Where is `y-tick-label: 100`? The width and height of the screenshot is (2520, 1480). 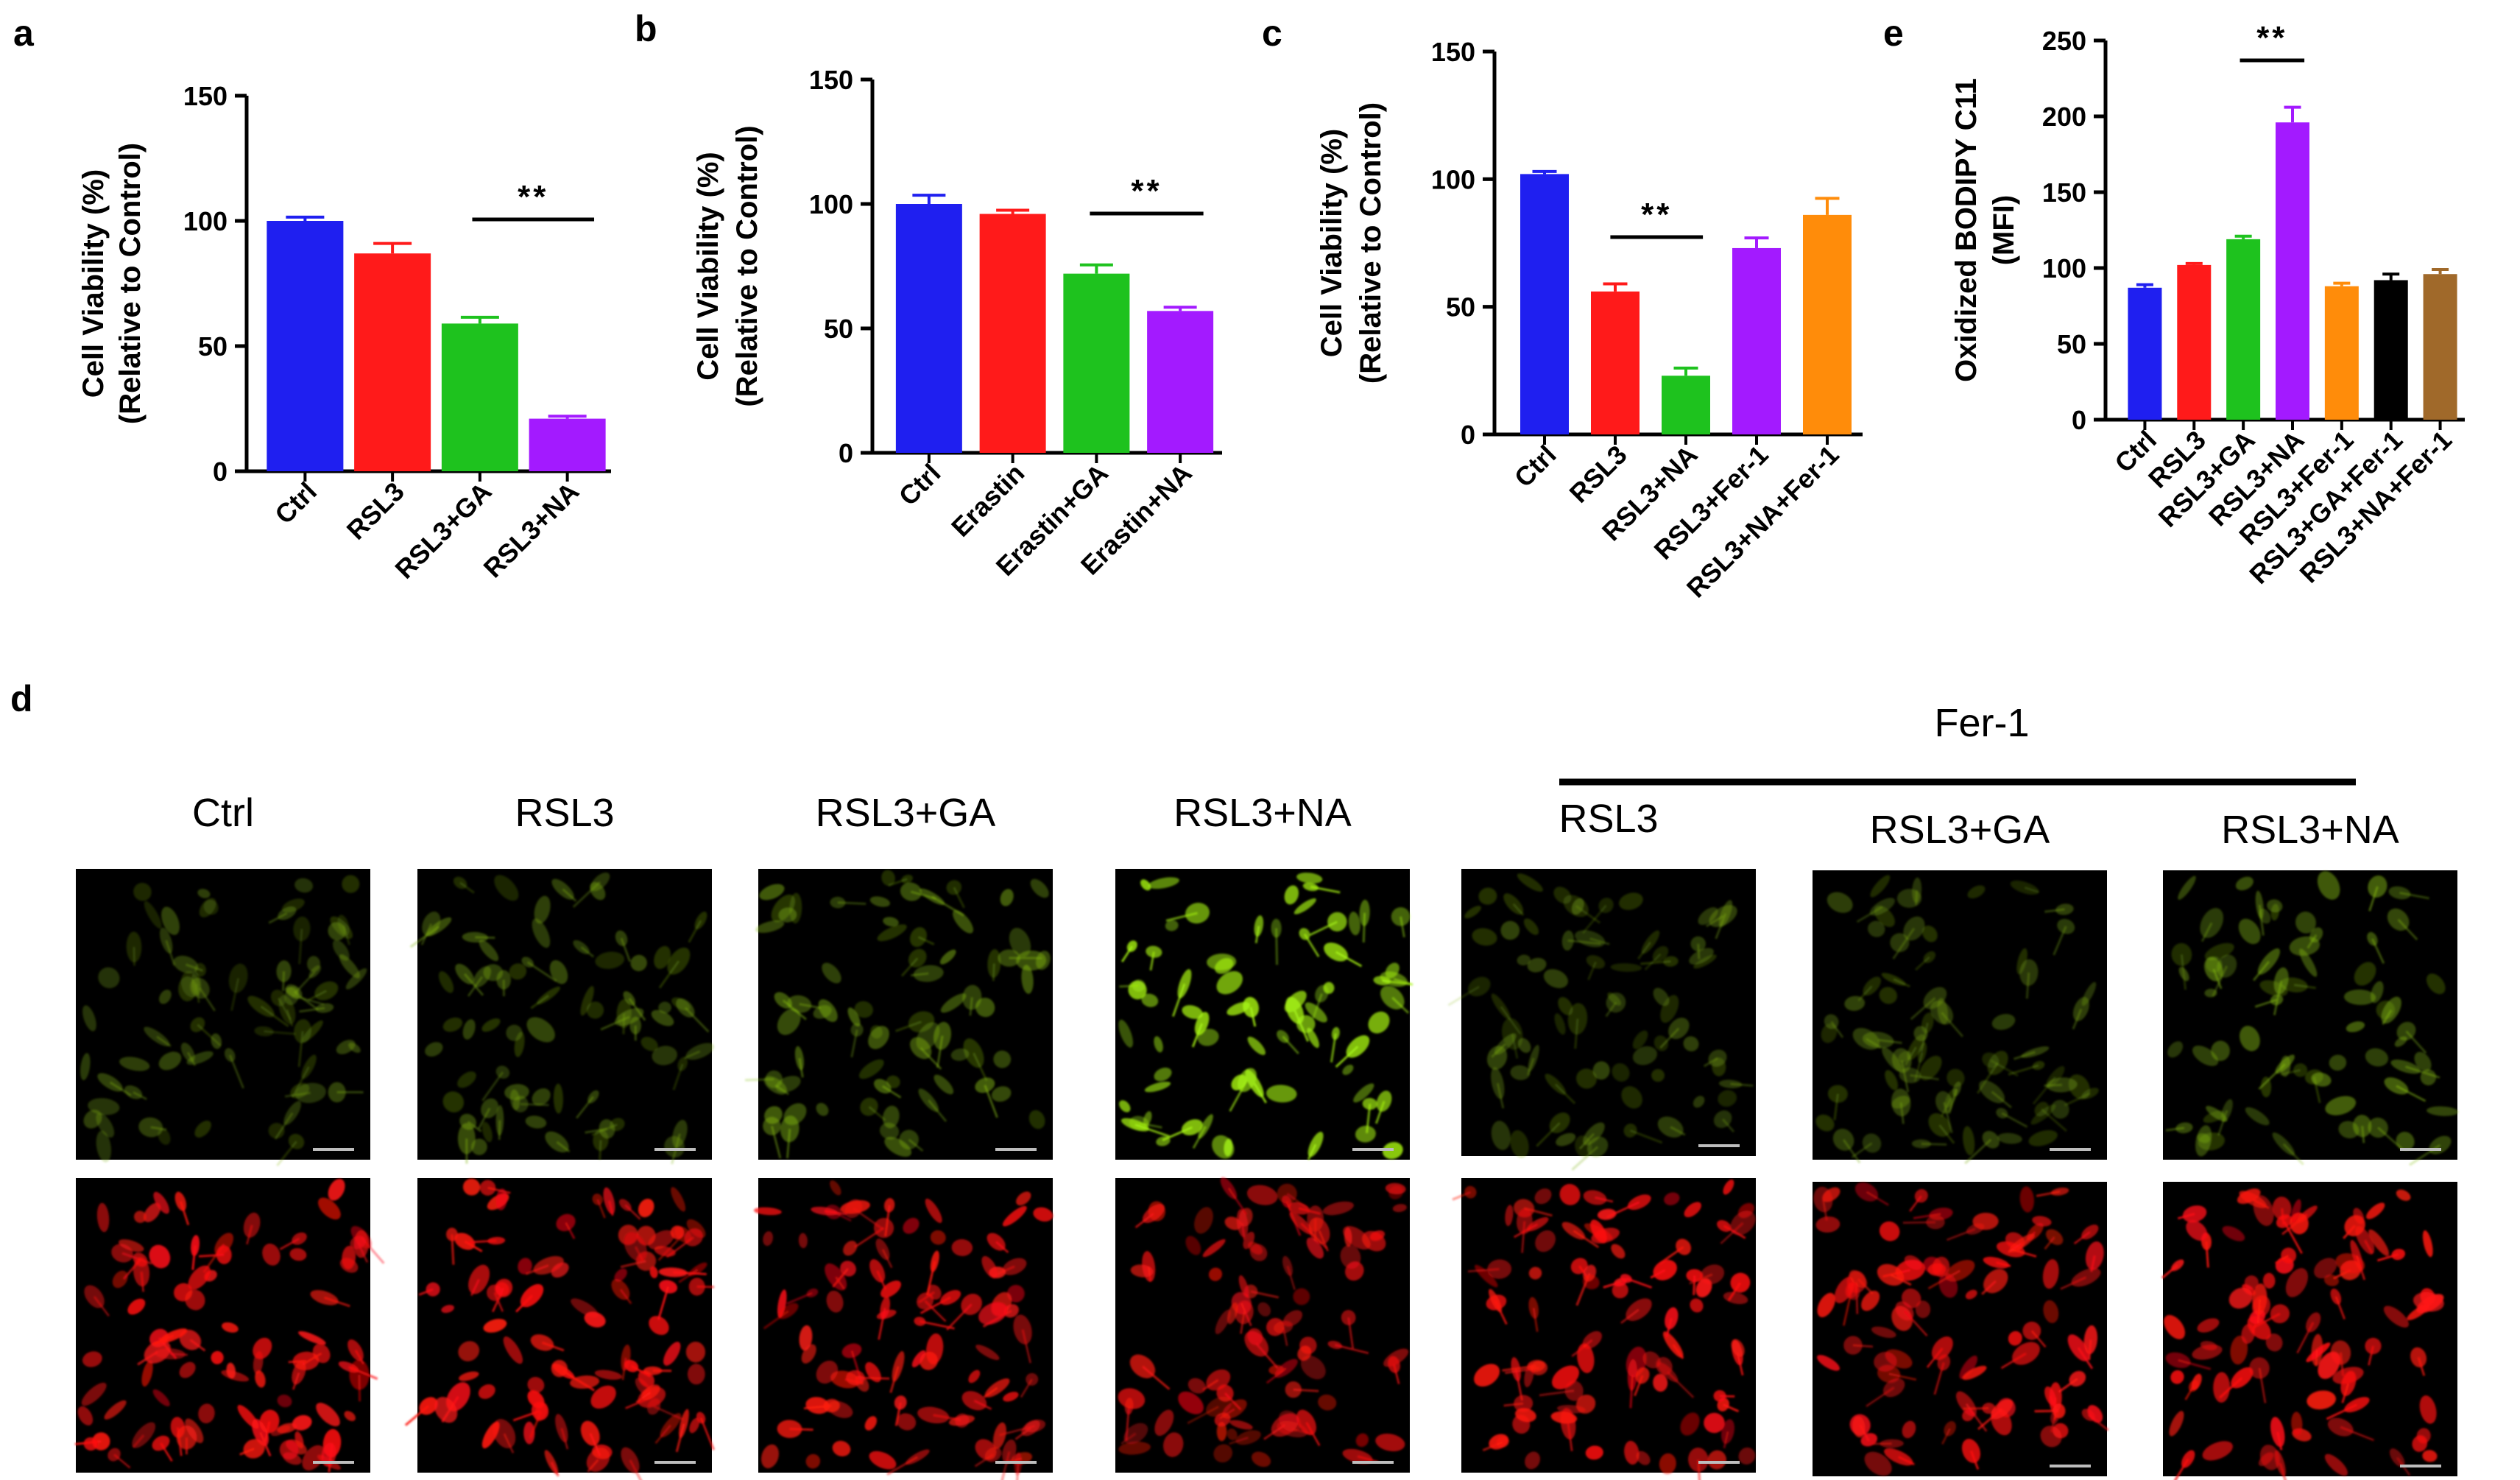 y-tick-label: 100 is located at coordinates (831, 204).